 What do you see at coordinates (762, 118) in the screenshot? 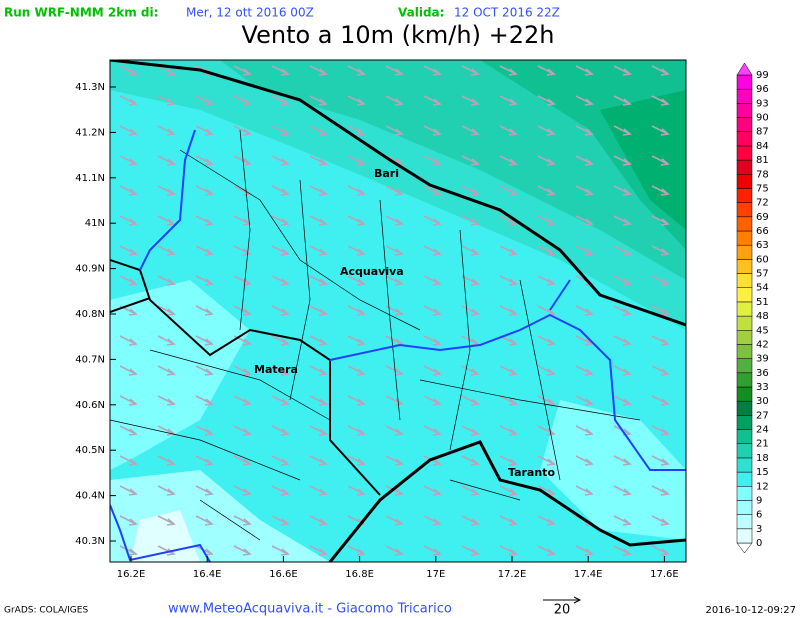
I see `colorbar-label: 90` at bounding box center [762, 118].